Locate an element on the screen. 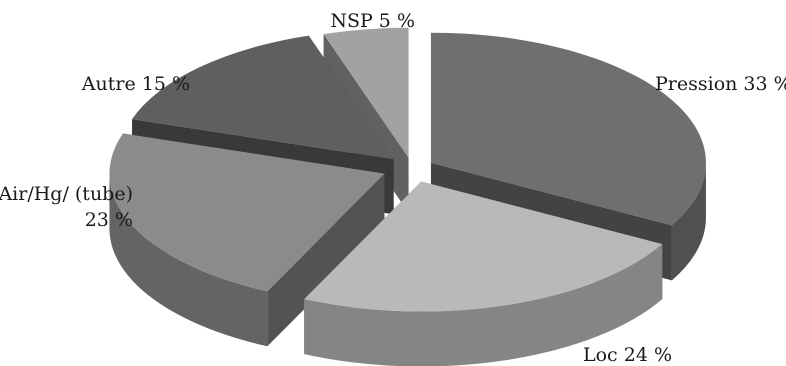  pie-label-loc: Loc 24 % is located at coordinates (627, 355).